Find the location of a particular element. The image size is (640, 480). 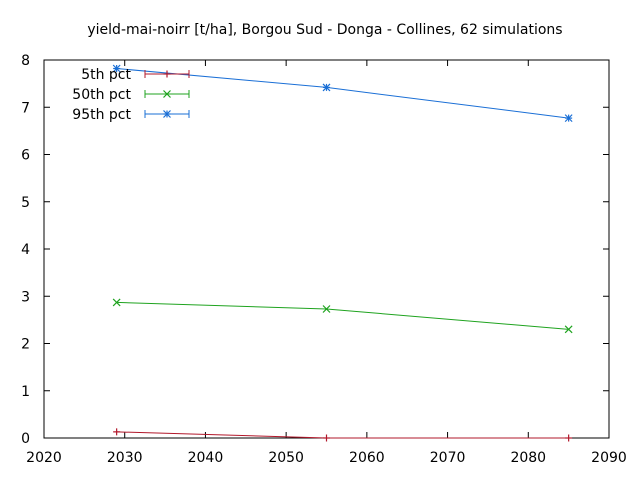

legend-item: 50th pct is located at coordinates (131, 95).